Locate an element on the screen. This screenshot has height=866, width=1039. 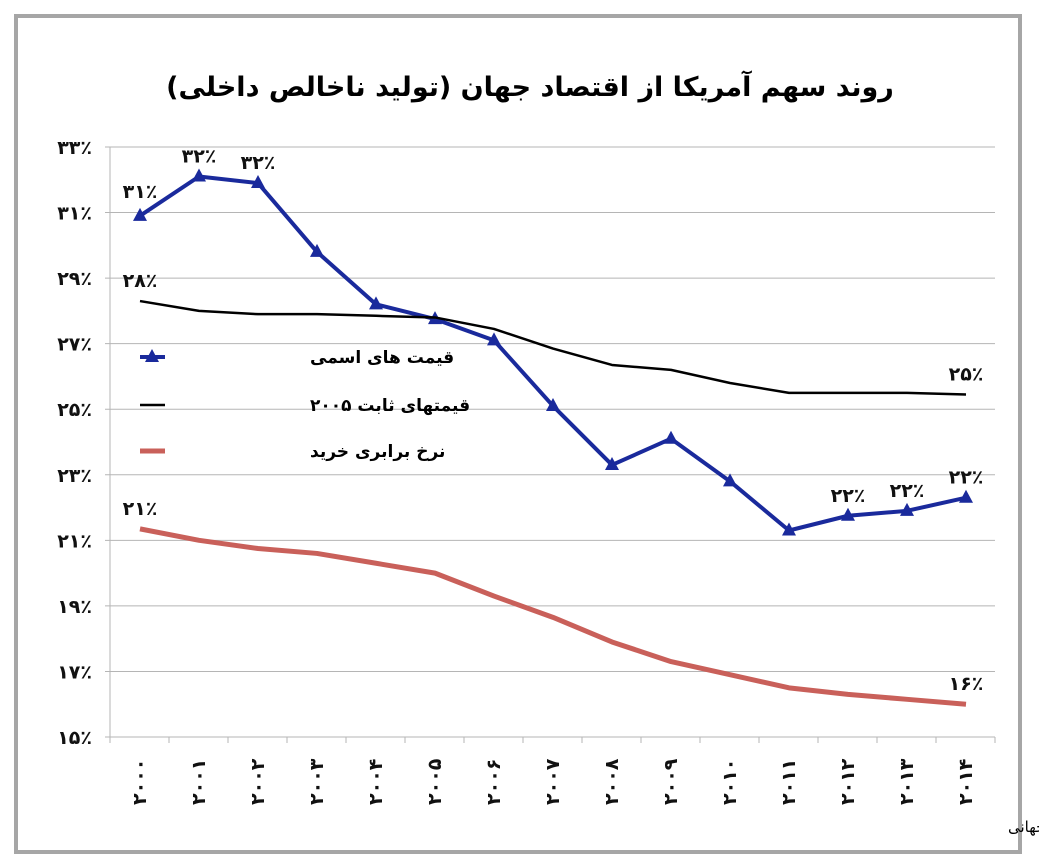
x-tick-label: ۲۰۰۹ is located at coordinates (671, 781).